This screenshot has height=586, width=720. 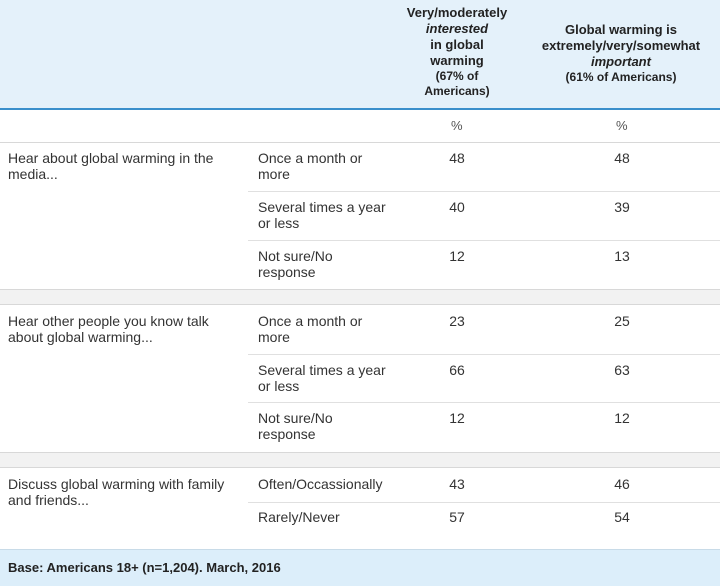 I want to click on header-text: in global, so click(x=457, y=44).